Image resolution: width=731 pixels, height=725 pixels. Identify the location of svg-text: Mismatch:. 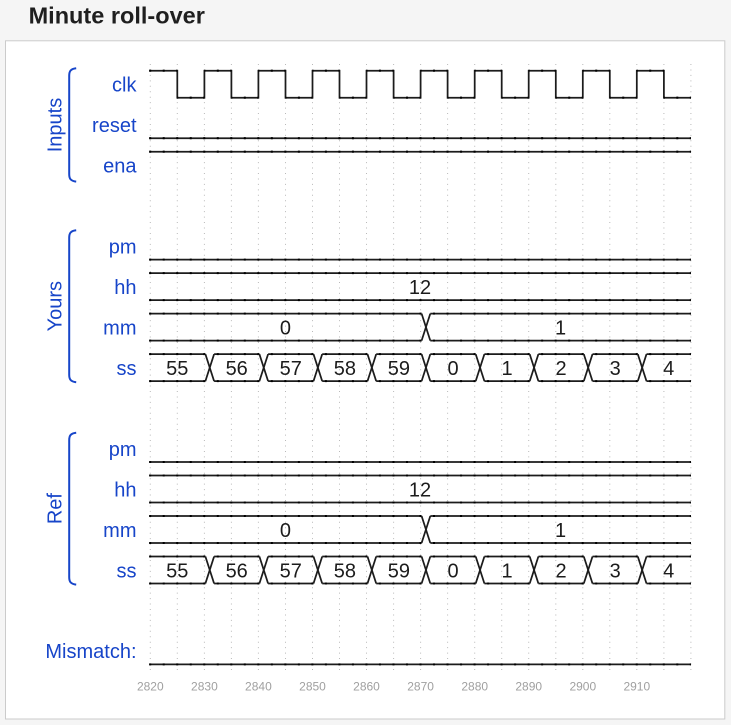
(90, 652).